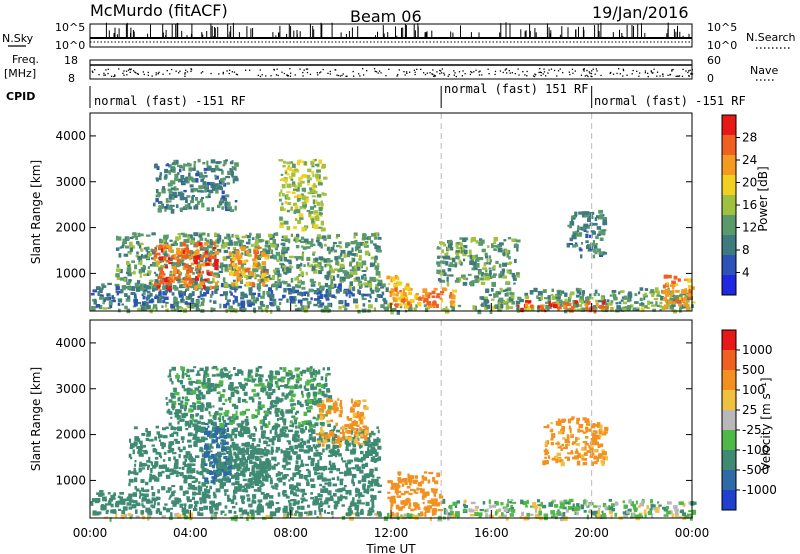  What do you see at coordinates (71, 78) in the screenshot?
I see `freq-tick-bottom-left: 8` at bounding box center [71, 78].